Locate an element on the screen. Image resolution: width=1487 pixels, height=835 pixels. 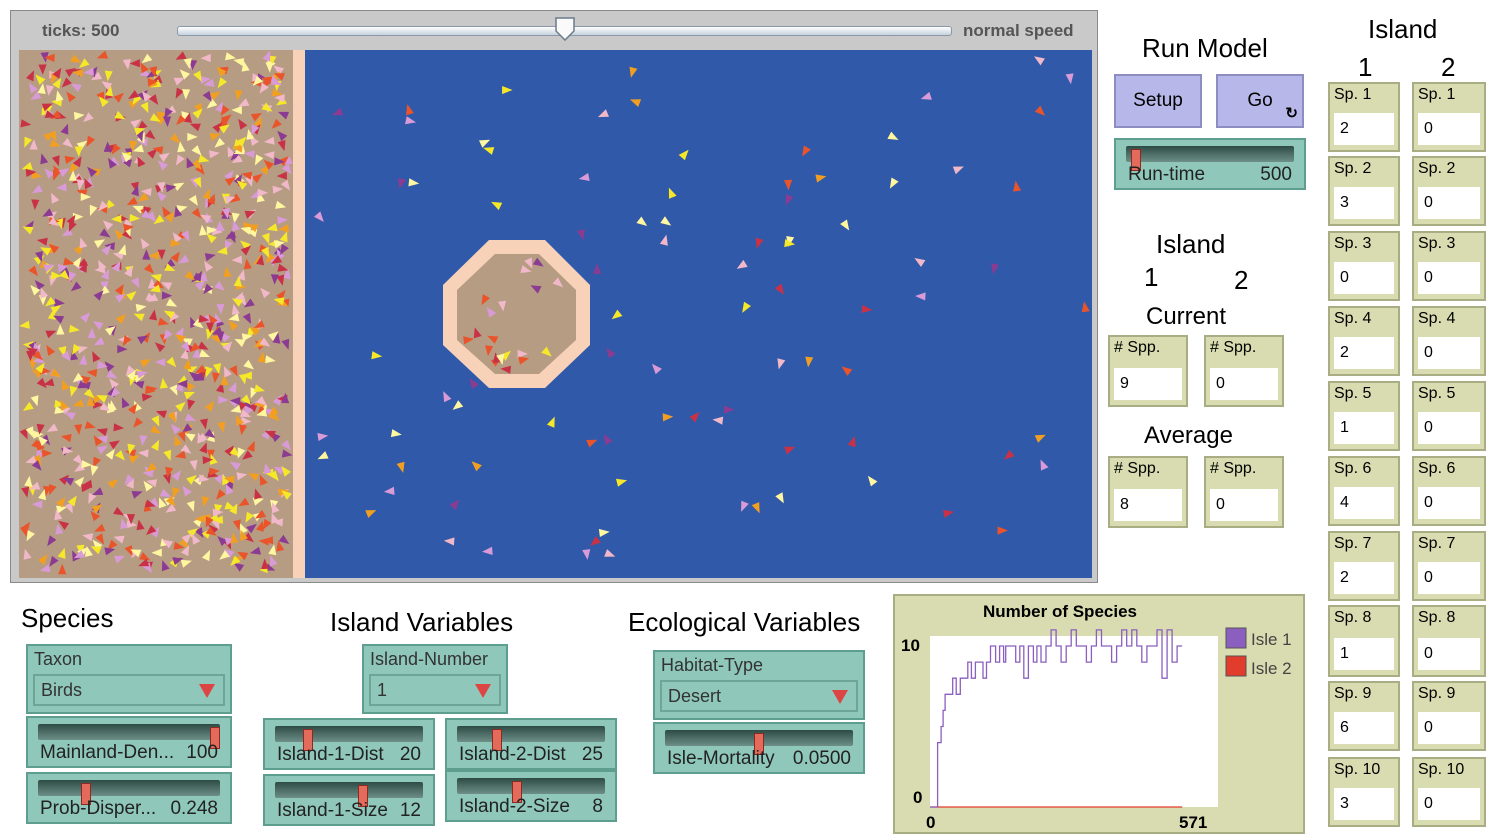
taxon-chooser: Taxon Birds is located at coordinates (129, 679).